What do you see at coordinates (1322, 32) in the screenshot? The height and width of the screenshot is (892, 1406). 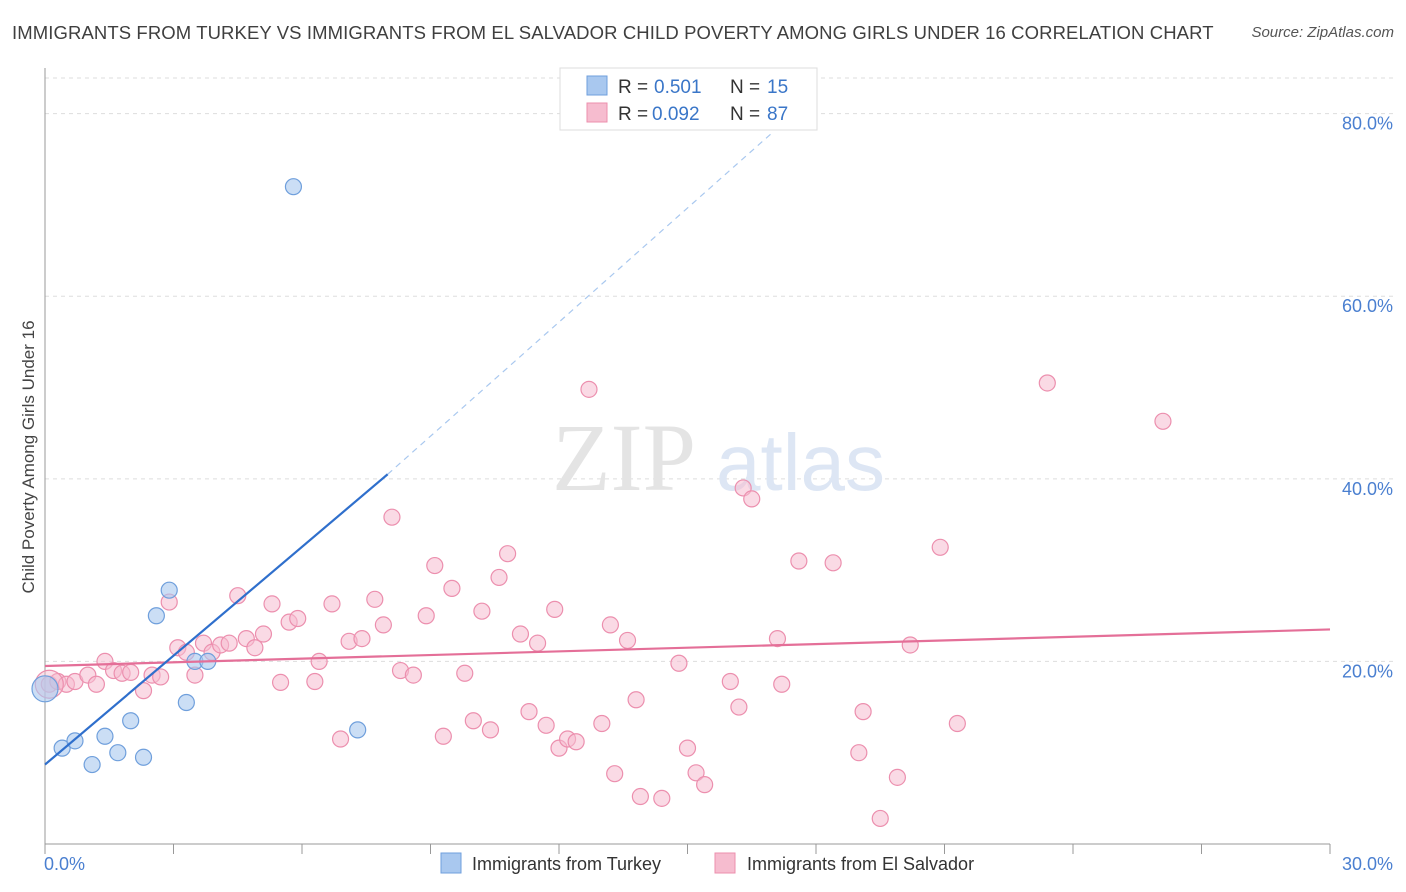 I see `source-label: Source: ZipAtlas.com` at bounding box center [1322, 32].